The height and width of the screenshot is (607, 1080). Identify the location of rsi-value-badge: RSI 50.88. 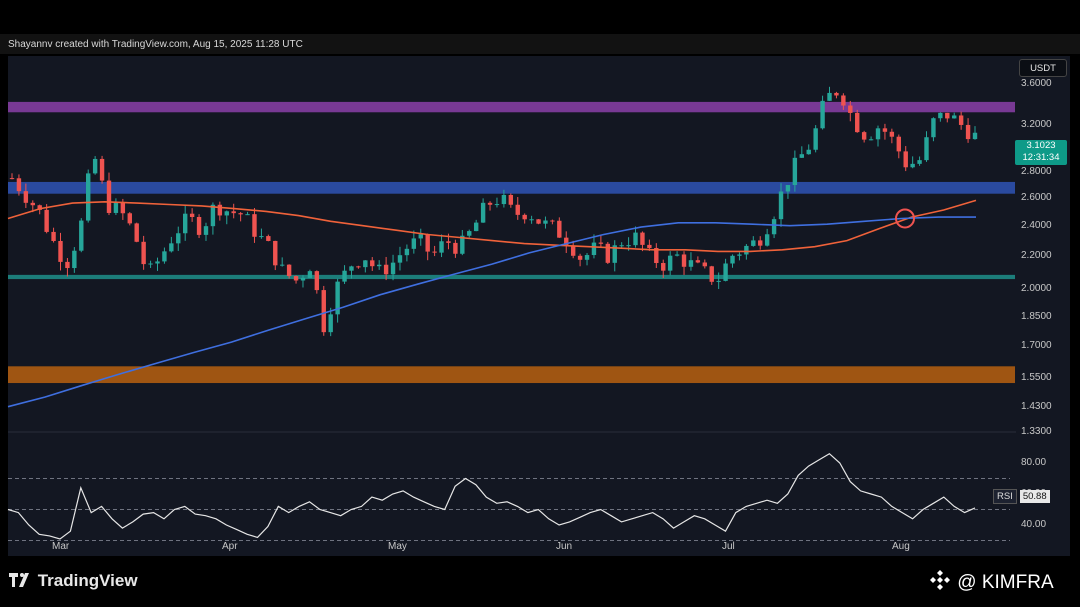
(1023, 496).